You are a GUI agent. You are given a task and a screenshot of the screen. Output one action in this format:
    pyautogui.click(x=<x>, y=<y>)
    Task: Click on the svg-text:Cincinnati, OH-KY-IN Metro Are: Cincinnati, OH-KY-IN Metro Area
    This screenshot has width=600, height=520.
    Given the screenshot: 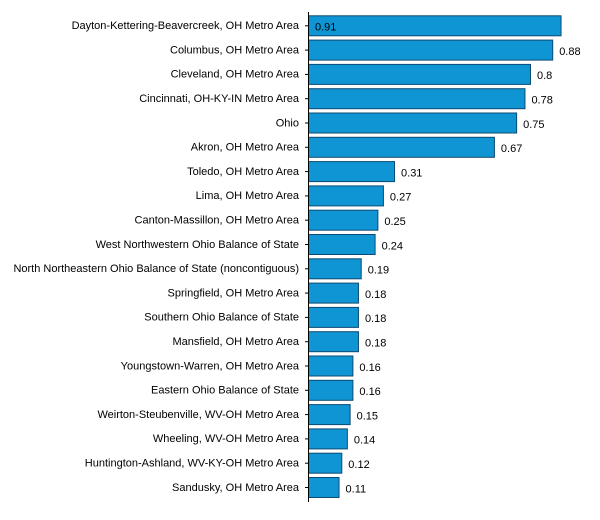 What is the action you would take?
    pyautogui.click(x=219, y=99)
    